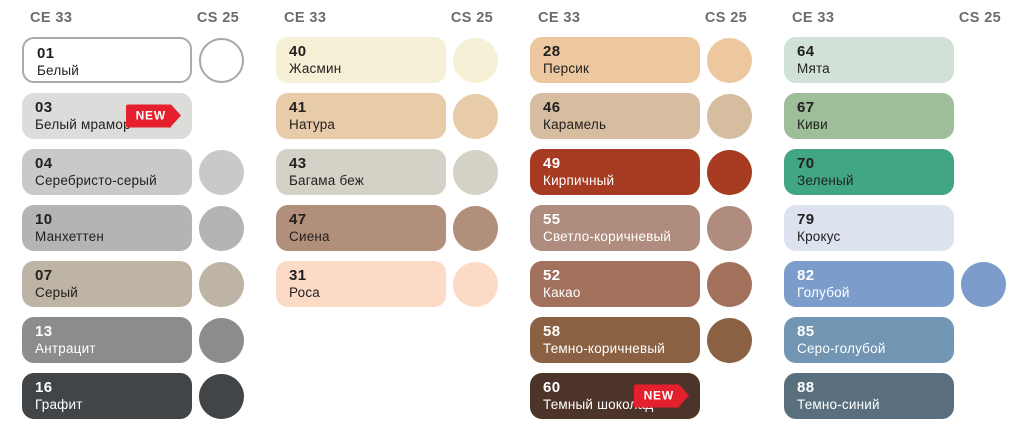 This screenshot has width=1024, height=441. I want to click on swatch-code: 52, so click(552, 275).